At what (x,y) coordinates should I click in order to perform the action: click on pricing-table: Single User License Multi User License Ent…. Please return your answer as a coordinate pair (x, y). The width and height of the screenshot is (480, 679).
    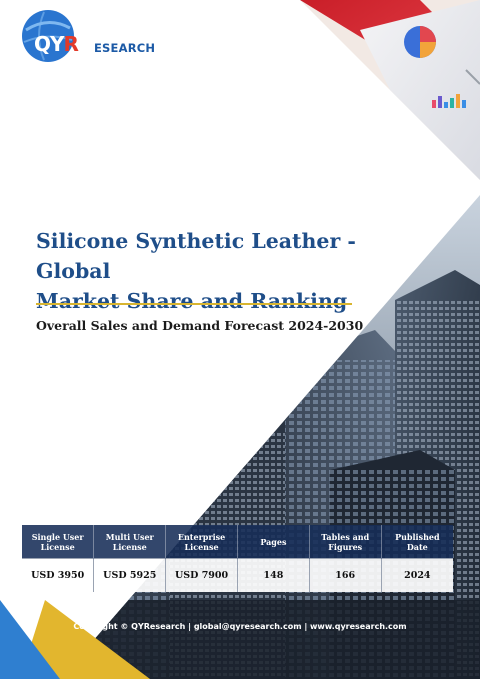
    Looking at the image, I should click on (237, 558).